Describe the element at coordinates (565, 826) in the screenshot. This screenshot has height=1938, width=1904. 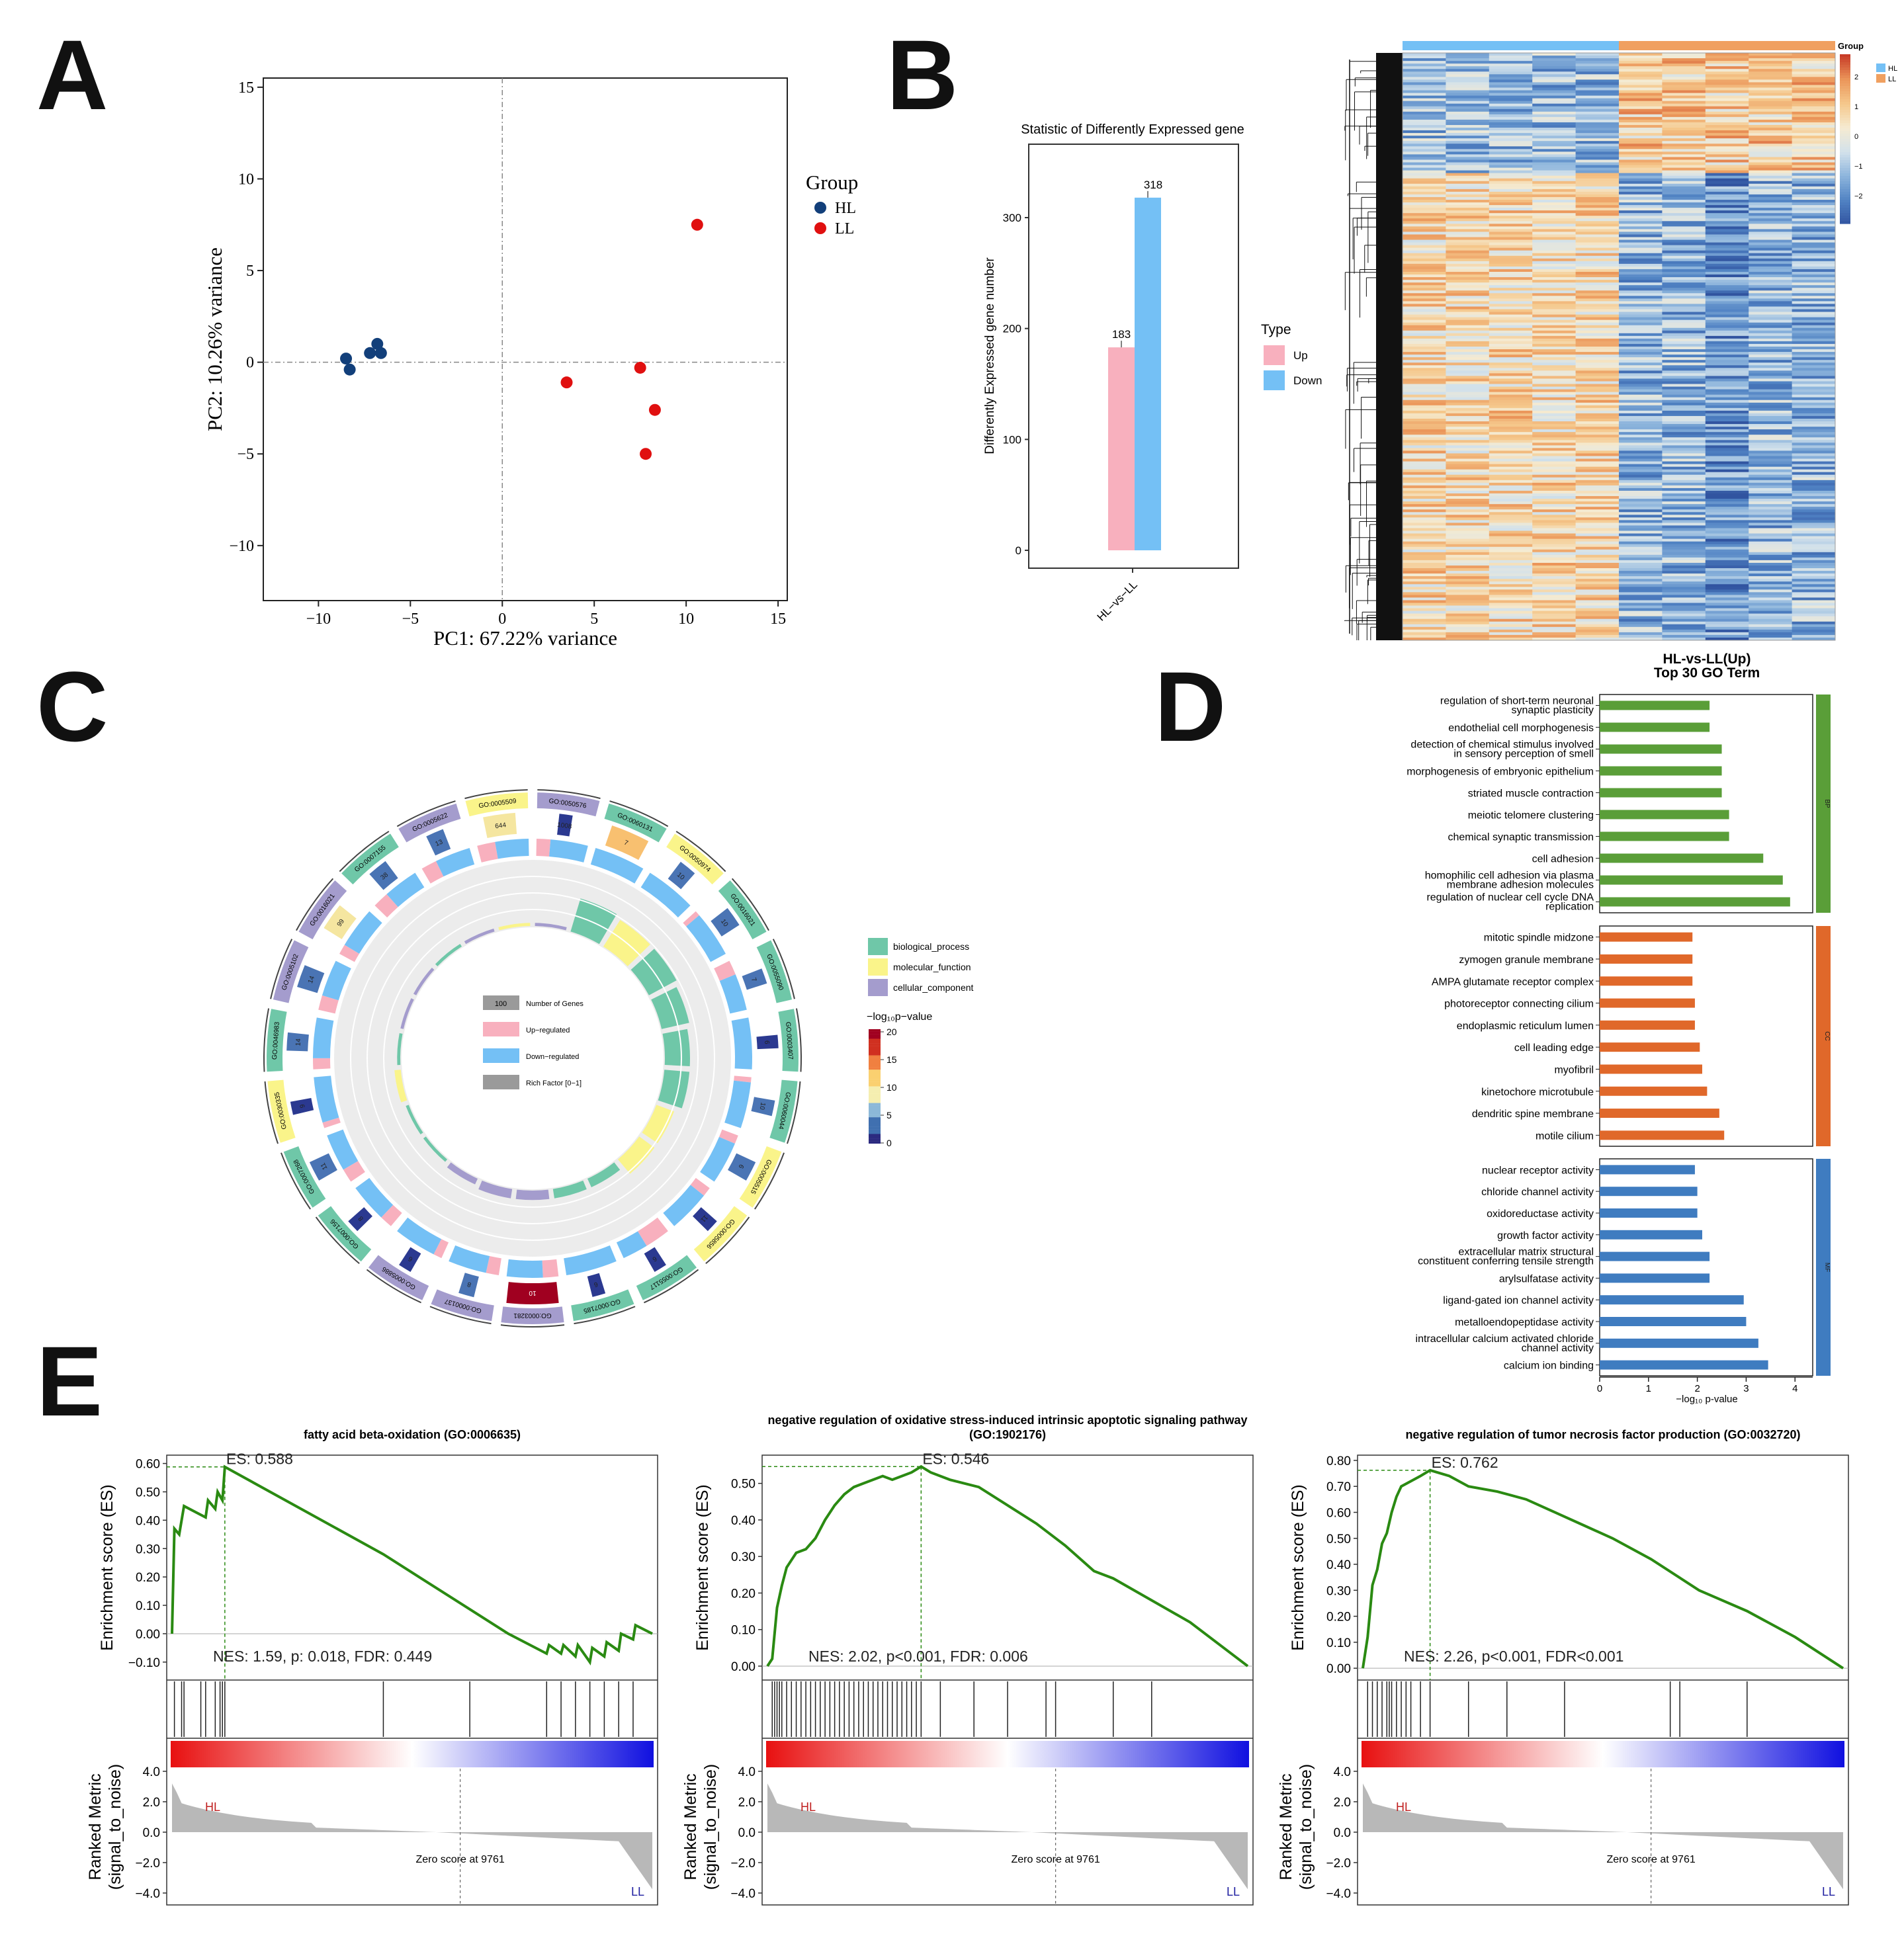
I see `go-term-count-label: 1008` at that location.